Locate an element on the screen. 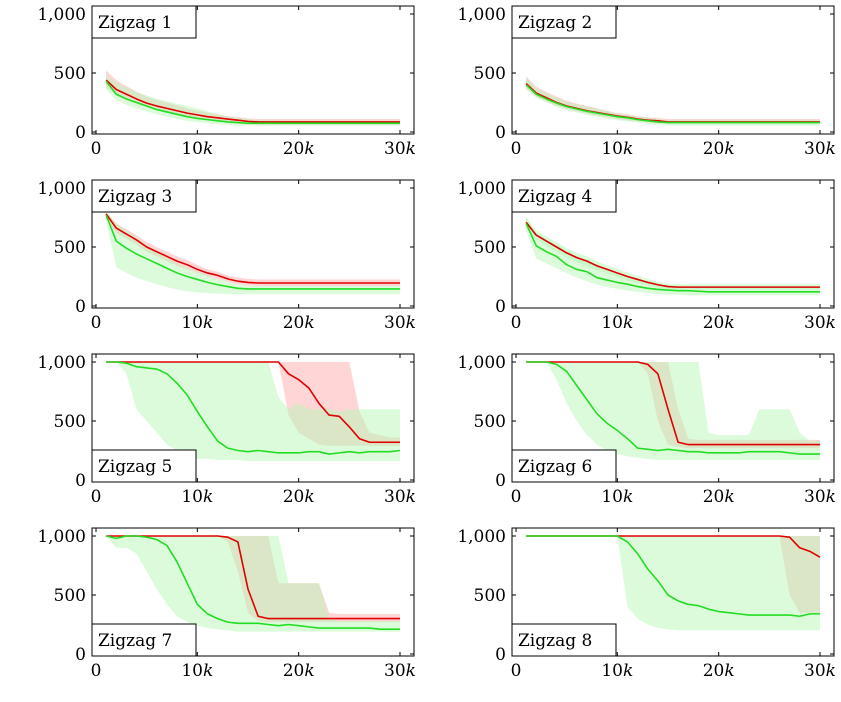 The image size is (841, 702). panel-title: Zigzag 5 is located at coordinates (135, 467).